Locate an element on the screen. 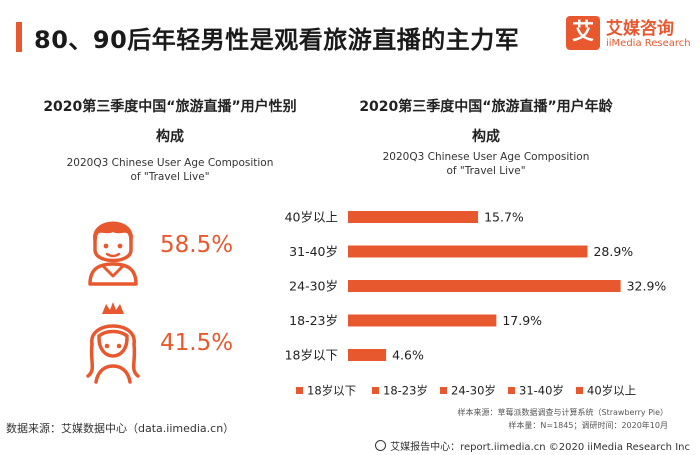 The height and width of the screenshot is (455, 700). value-label: 15.7% is located at coordinates (504, 217).